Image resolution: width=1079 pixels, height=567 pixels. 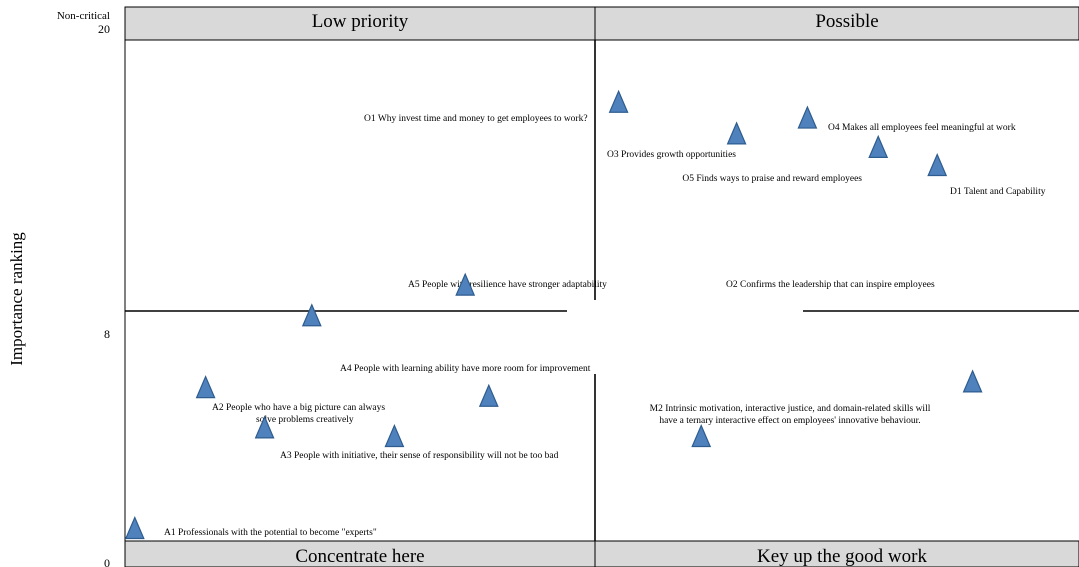 I want to click on point-label-d1: D1 Talent and Capability, so click(x=998, y=192).